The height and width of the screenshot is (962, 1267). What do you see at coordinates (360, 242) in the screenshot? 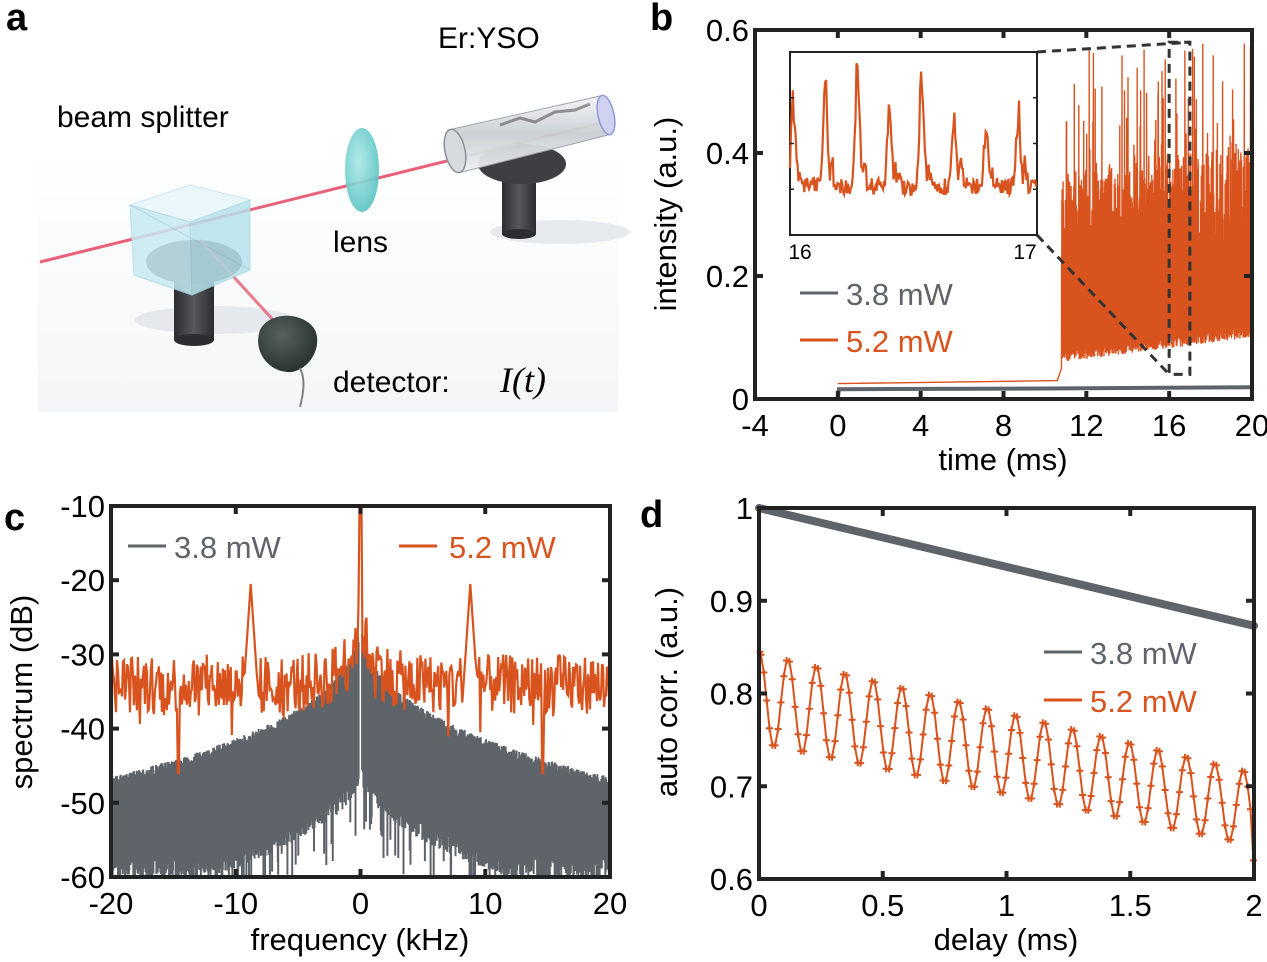
I see `label-lens: lens` at bounding box center [360, 242].